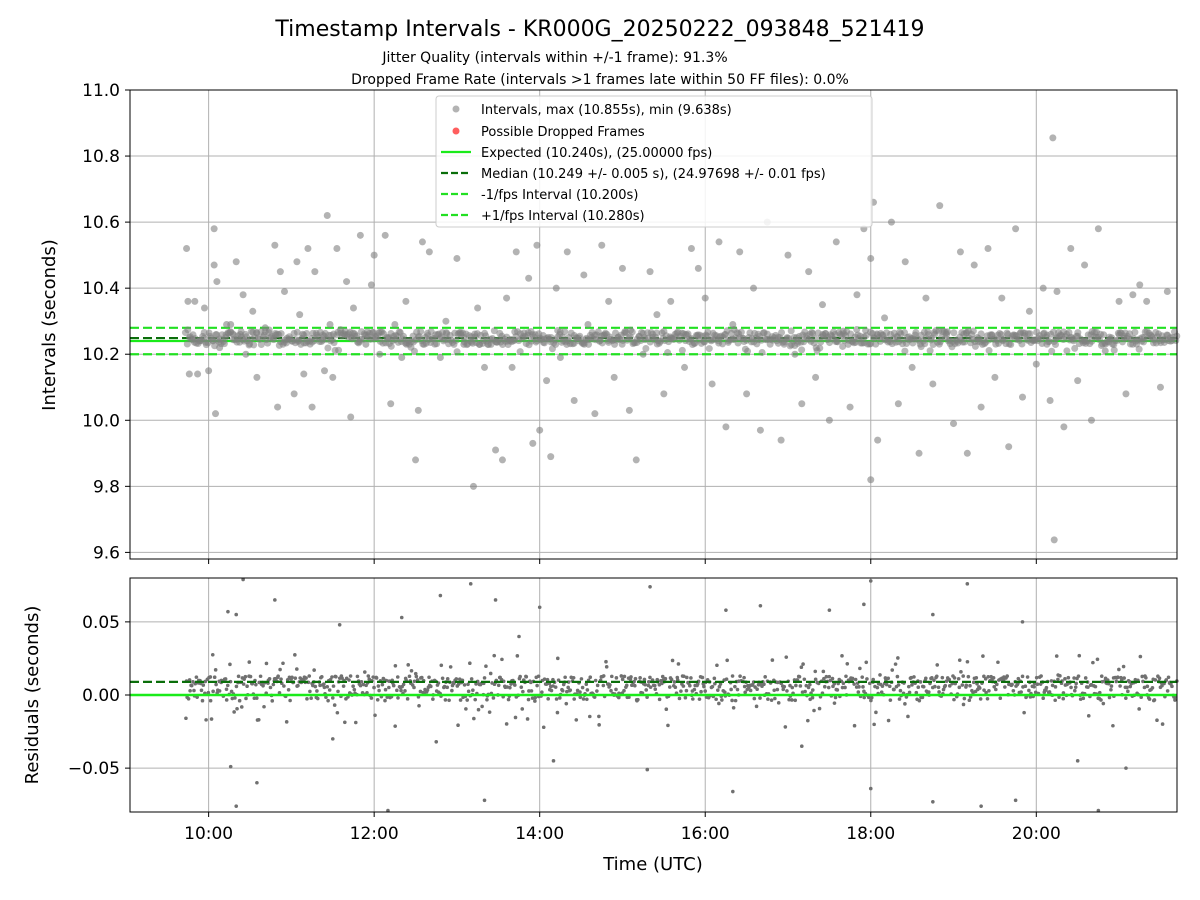 This screenshot has width=1200, height=900. What do you see at coordinates (106, 487) in the screenshot?
I see `top-y-tick-label: 9.8` at bounding box center [106, 487].